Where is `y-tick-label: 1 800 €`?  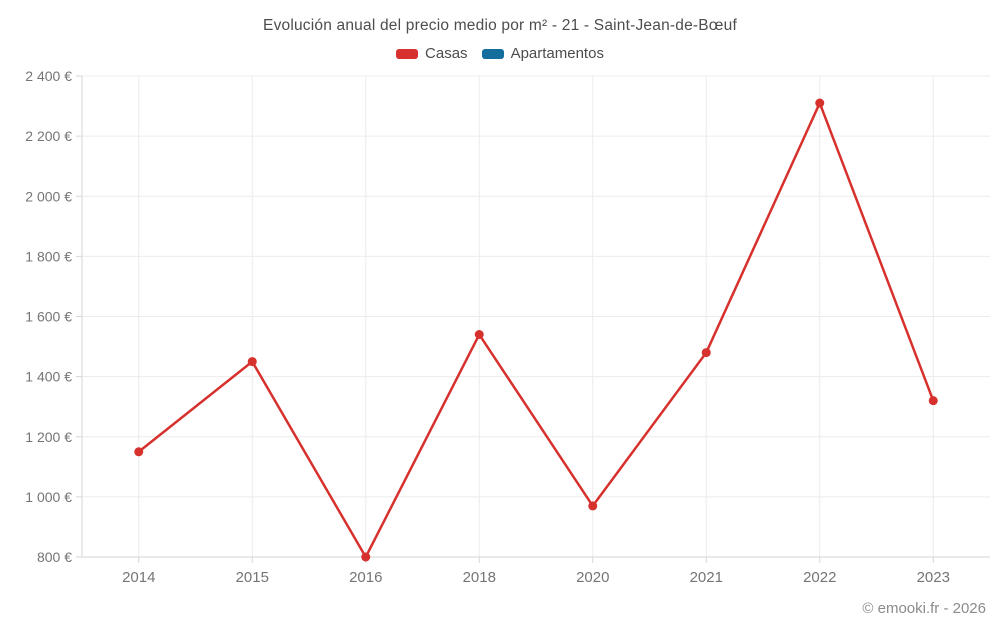
y-tick-label: 1 800 € is located at coordinates (48, 256).